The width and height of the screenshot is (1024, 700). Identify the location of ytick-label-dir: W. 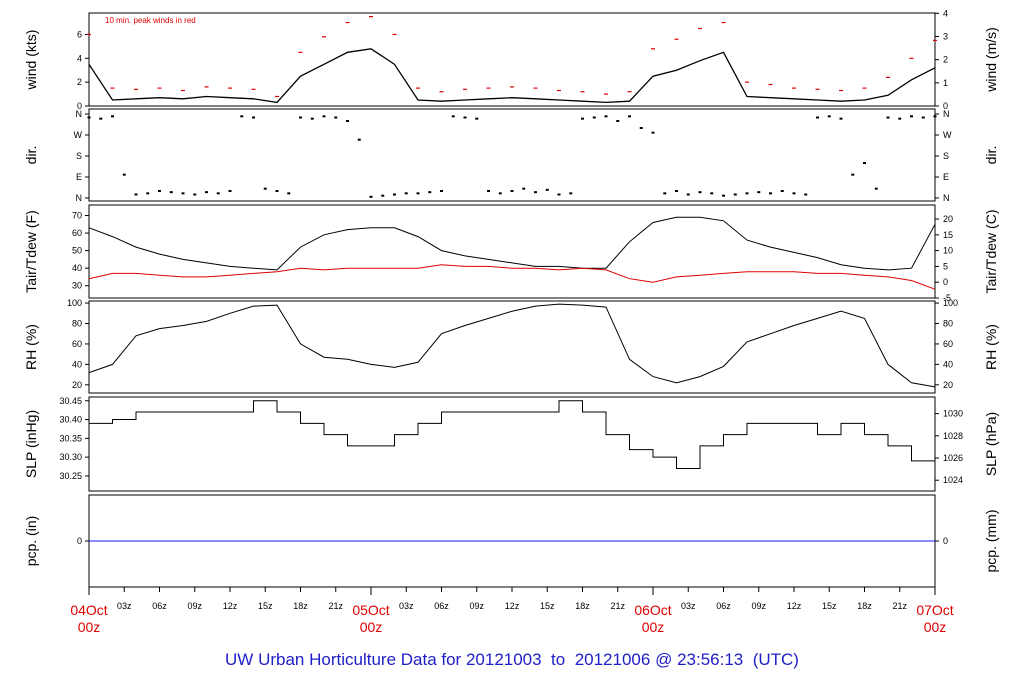
(78, 135).